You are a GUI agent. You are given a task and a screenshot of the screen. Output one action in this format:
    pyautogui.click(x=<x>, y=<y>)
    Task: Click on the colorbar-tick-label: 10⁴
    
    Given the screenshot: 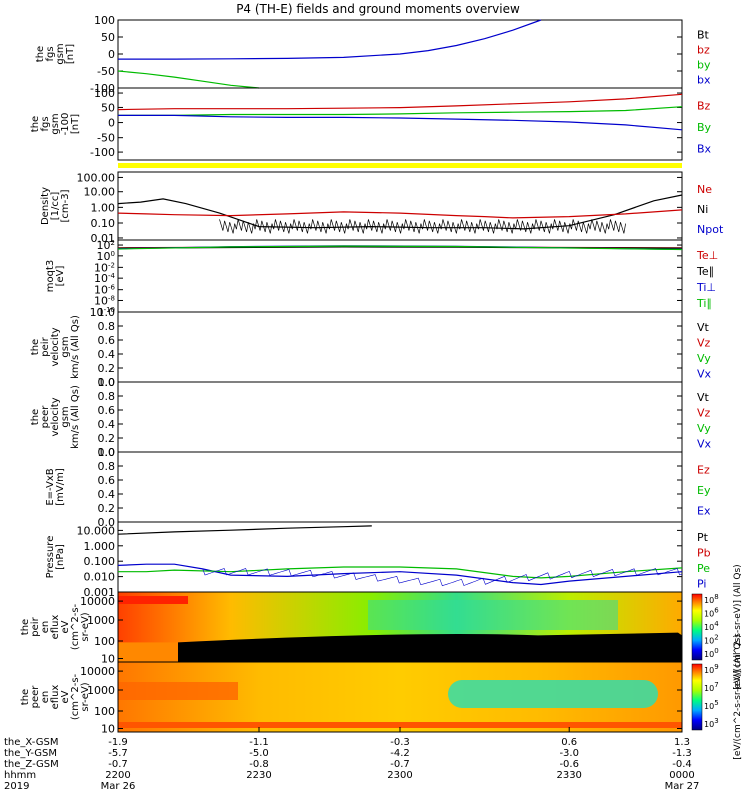 What is the action you would take?
    pyautogui.click(x=711, y=626)
    